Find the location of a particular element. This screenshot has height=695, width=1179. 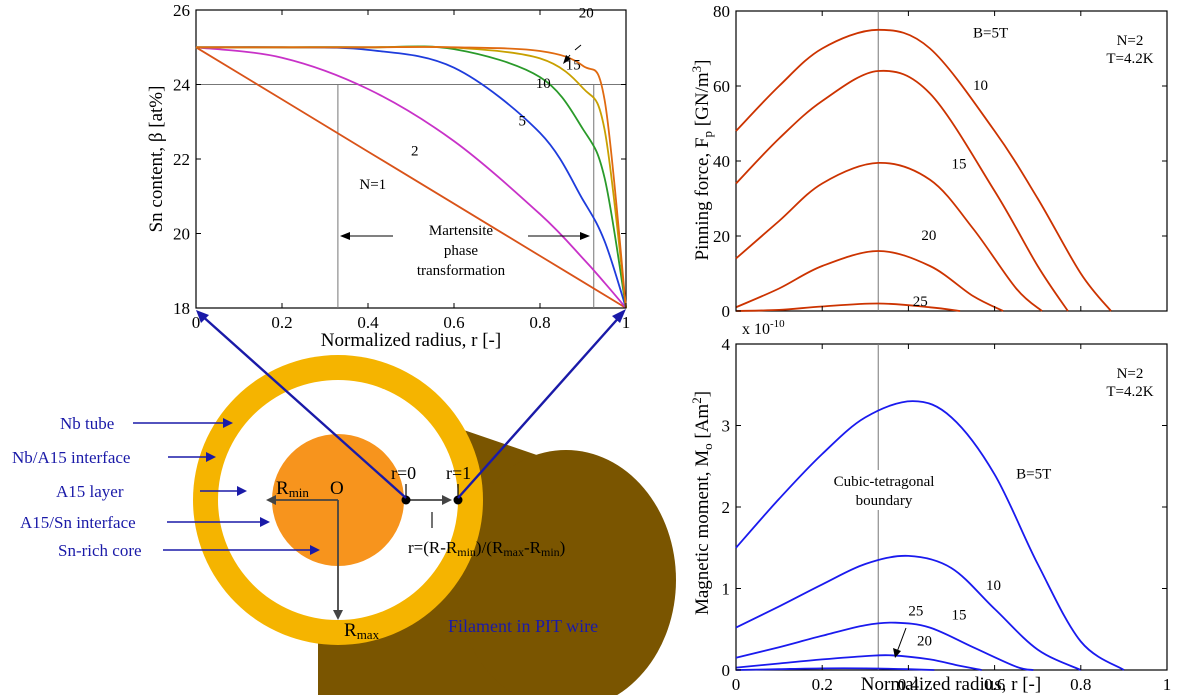

link-r0 is located at coordinates (303, 406).